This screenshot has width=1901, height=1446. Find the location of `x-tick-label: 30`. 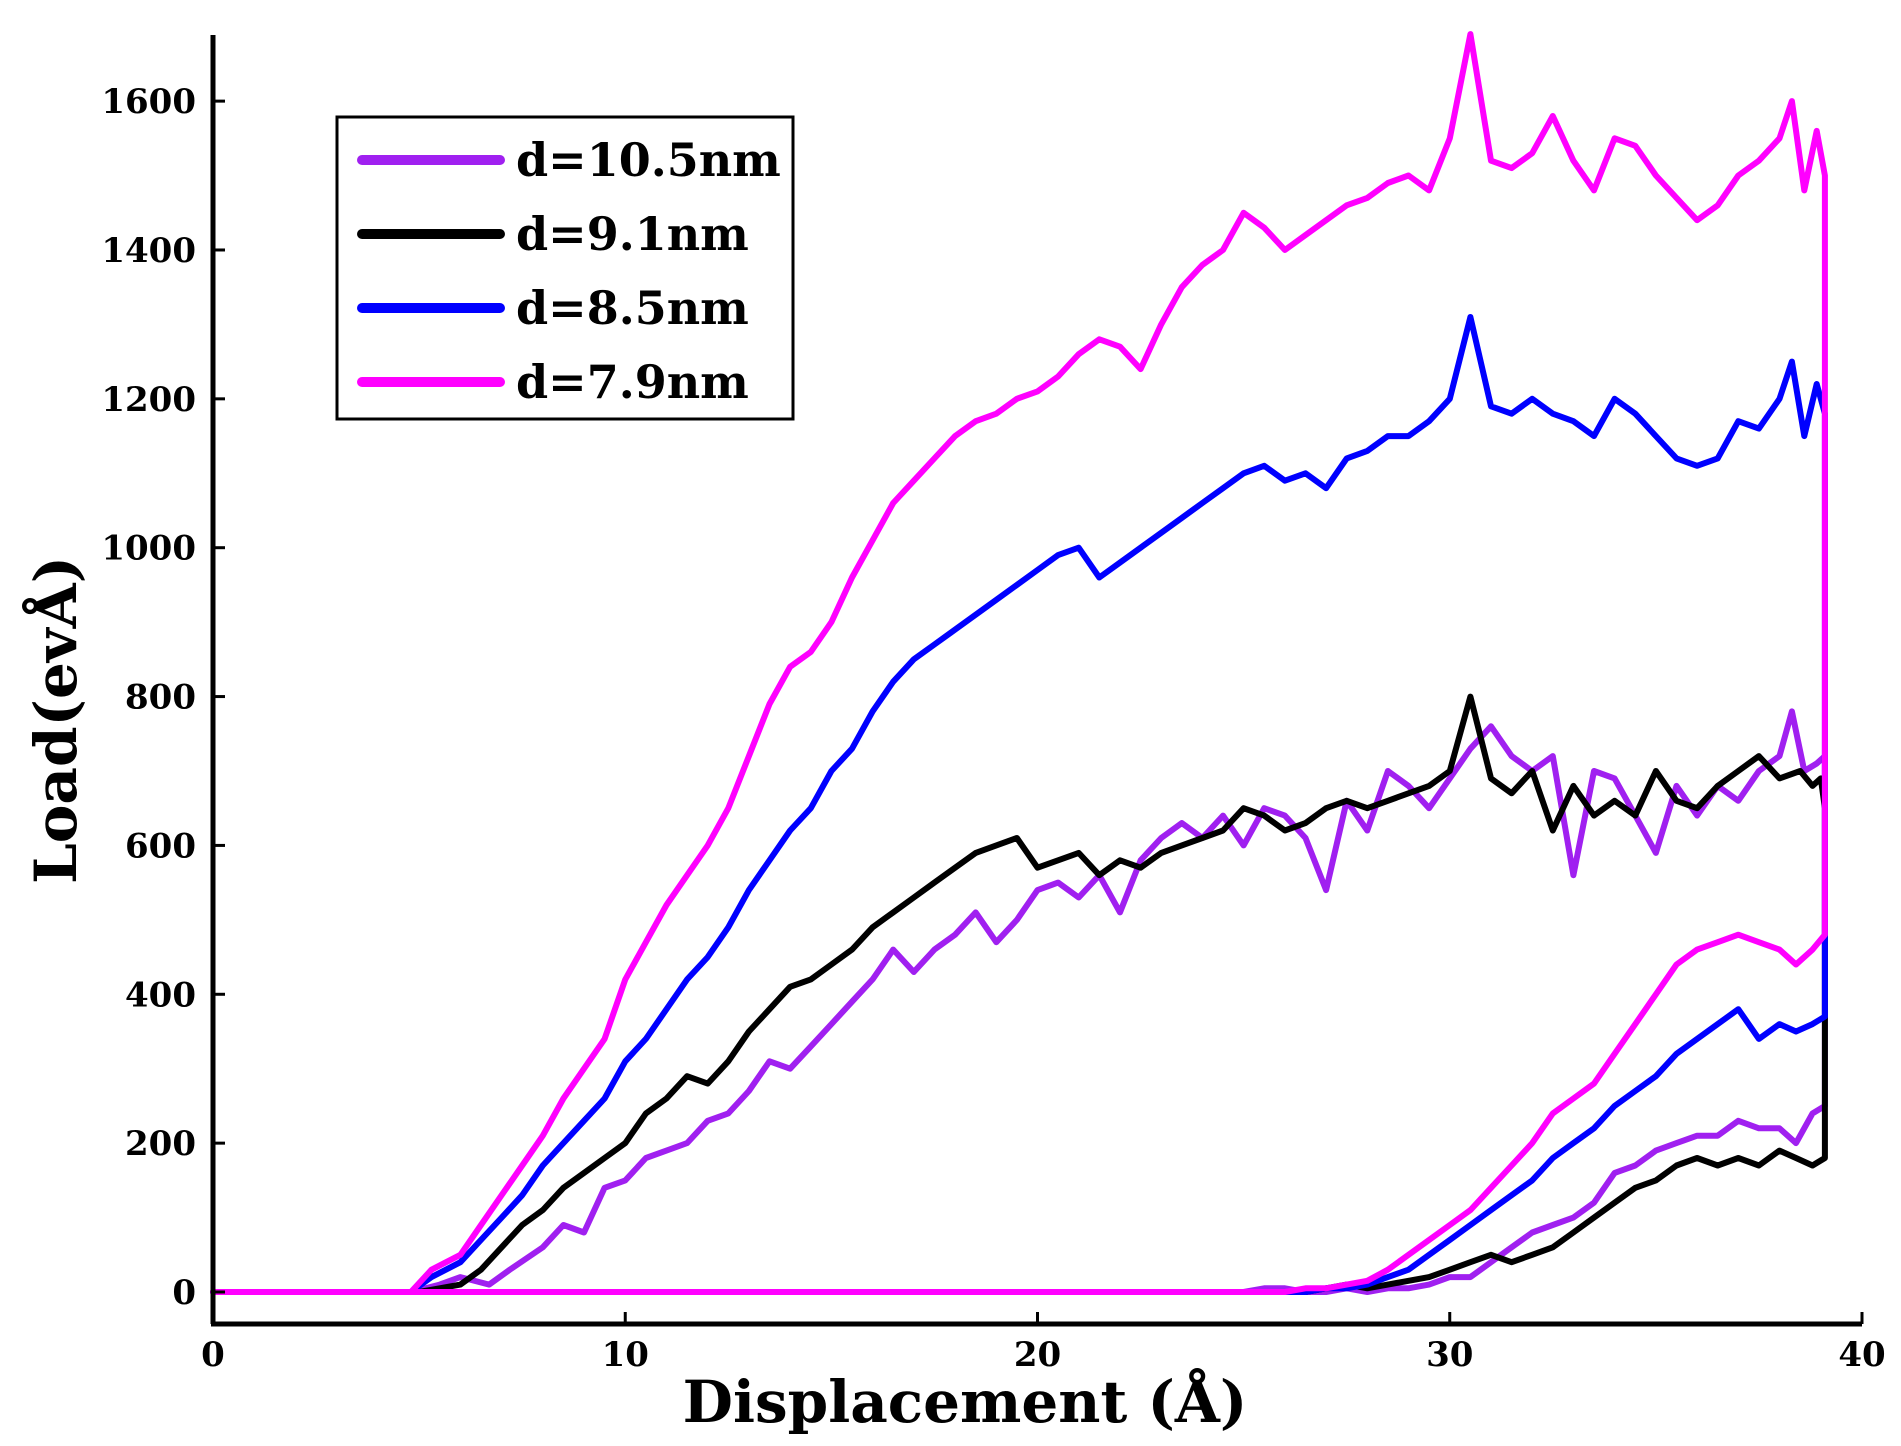

x-tick-label: 30 is located at coordinates (1449, 1355).